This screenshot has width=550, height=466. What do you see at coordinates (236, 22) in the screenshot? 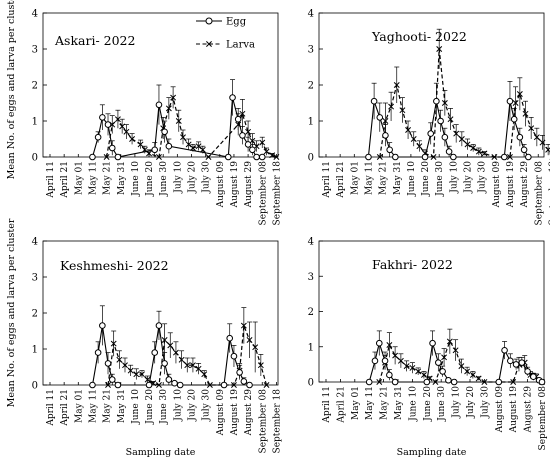
I see `legend-egg-label: Egg` at bounding box center [236, 22].